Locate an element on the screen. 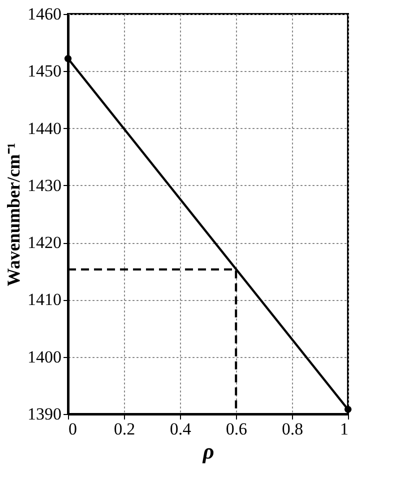  y-axis-title: Wavenumber/cm⁻¹ is located at coordinates (14, 214).